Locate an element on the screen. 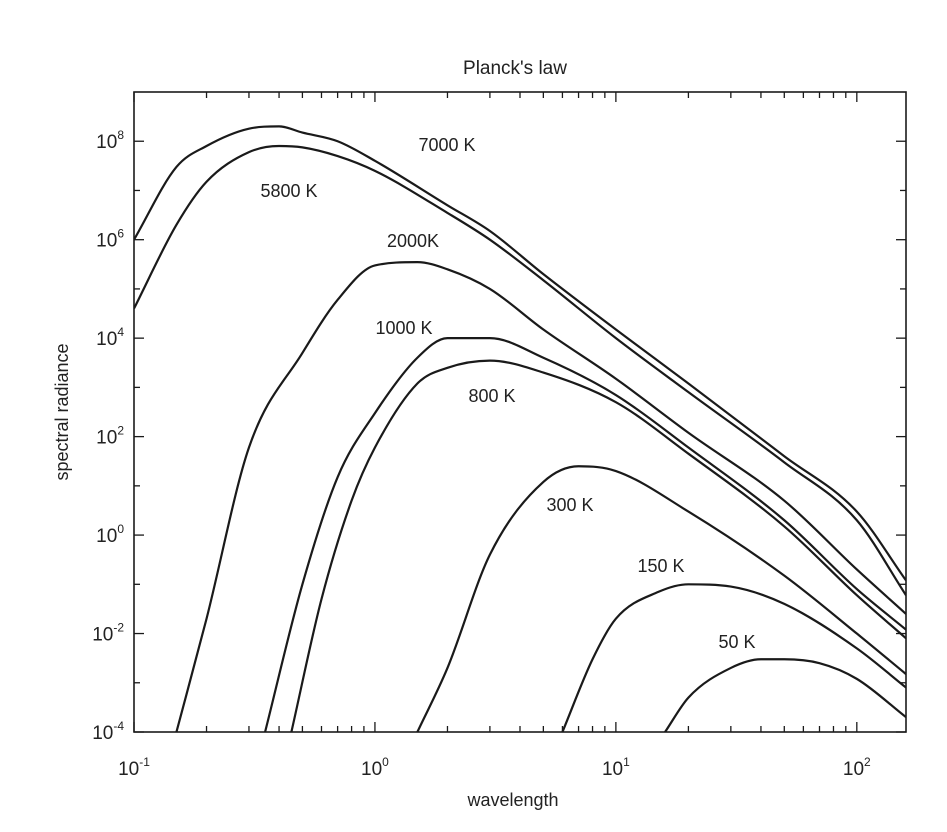 The height and width of the screenshot is (832, 947). x-tick-label: 10² is located at coordinates (857, 767).